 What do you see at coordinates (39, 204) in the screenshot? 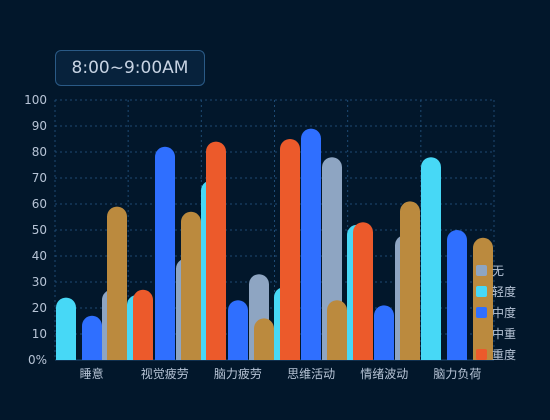
I see `y-tick-label: 60` at bounding box center [39, 204].